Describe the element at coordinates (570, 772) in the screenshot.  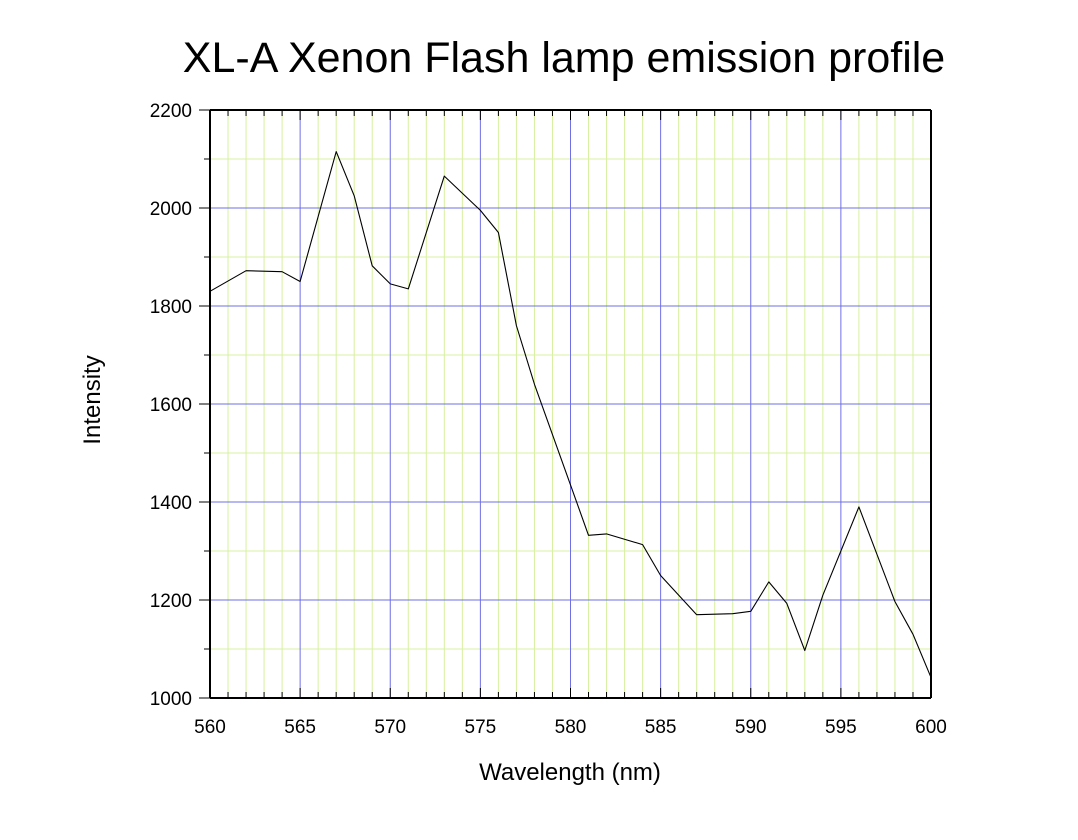
I see `x-axis-label: Wavelength (nm)` at that location.